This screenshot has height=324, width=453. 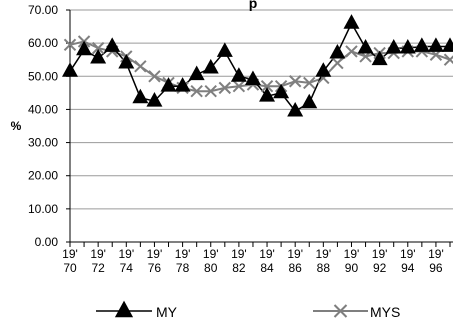 I want to click on y-tick-label: 60.00, so click(x=43, y=43).